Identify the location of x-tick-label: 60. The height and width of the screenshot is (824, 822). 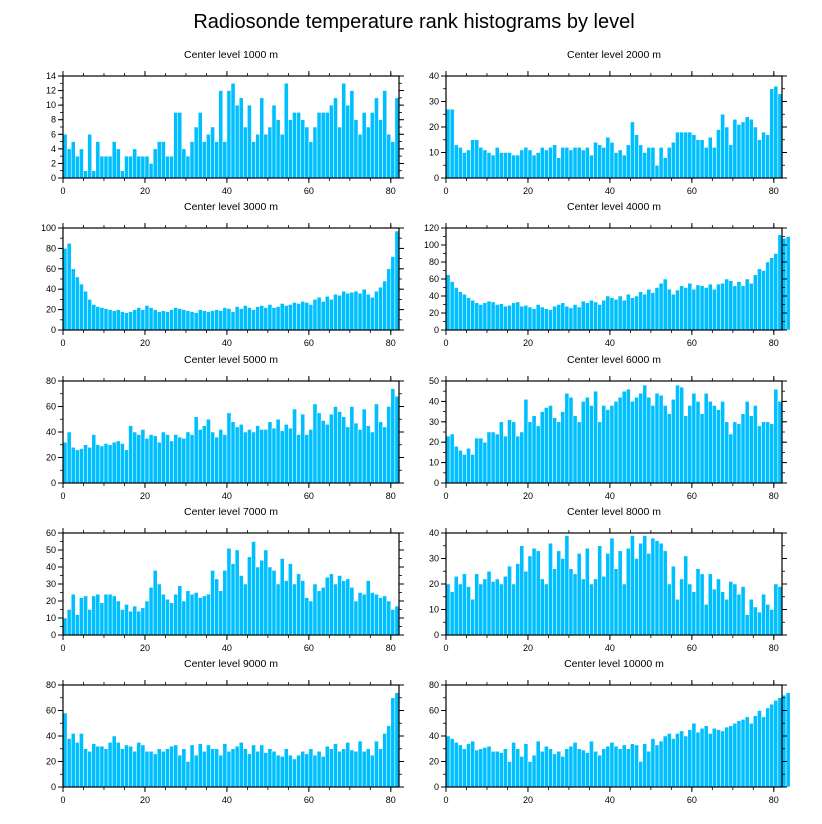
(692, 191).